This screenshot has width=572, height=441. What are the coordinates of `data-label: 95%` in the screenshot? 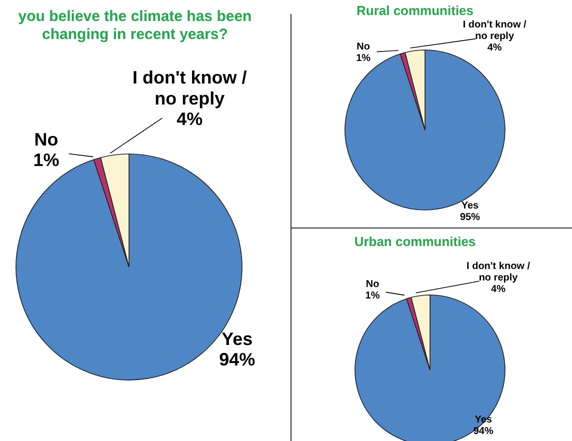 It's located at (470, 217).